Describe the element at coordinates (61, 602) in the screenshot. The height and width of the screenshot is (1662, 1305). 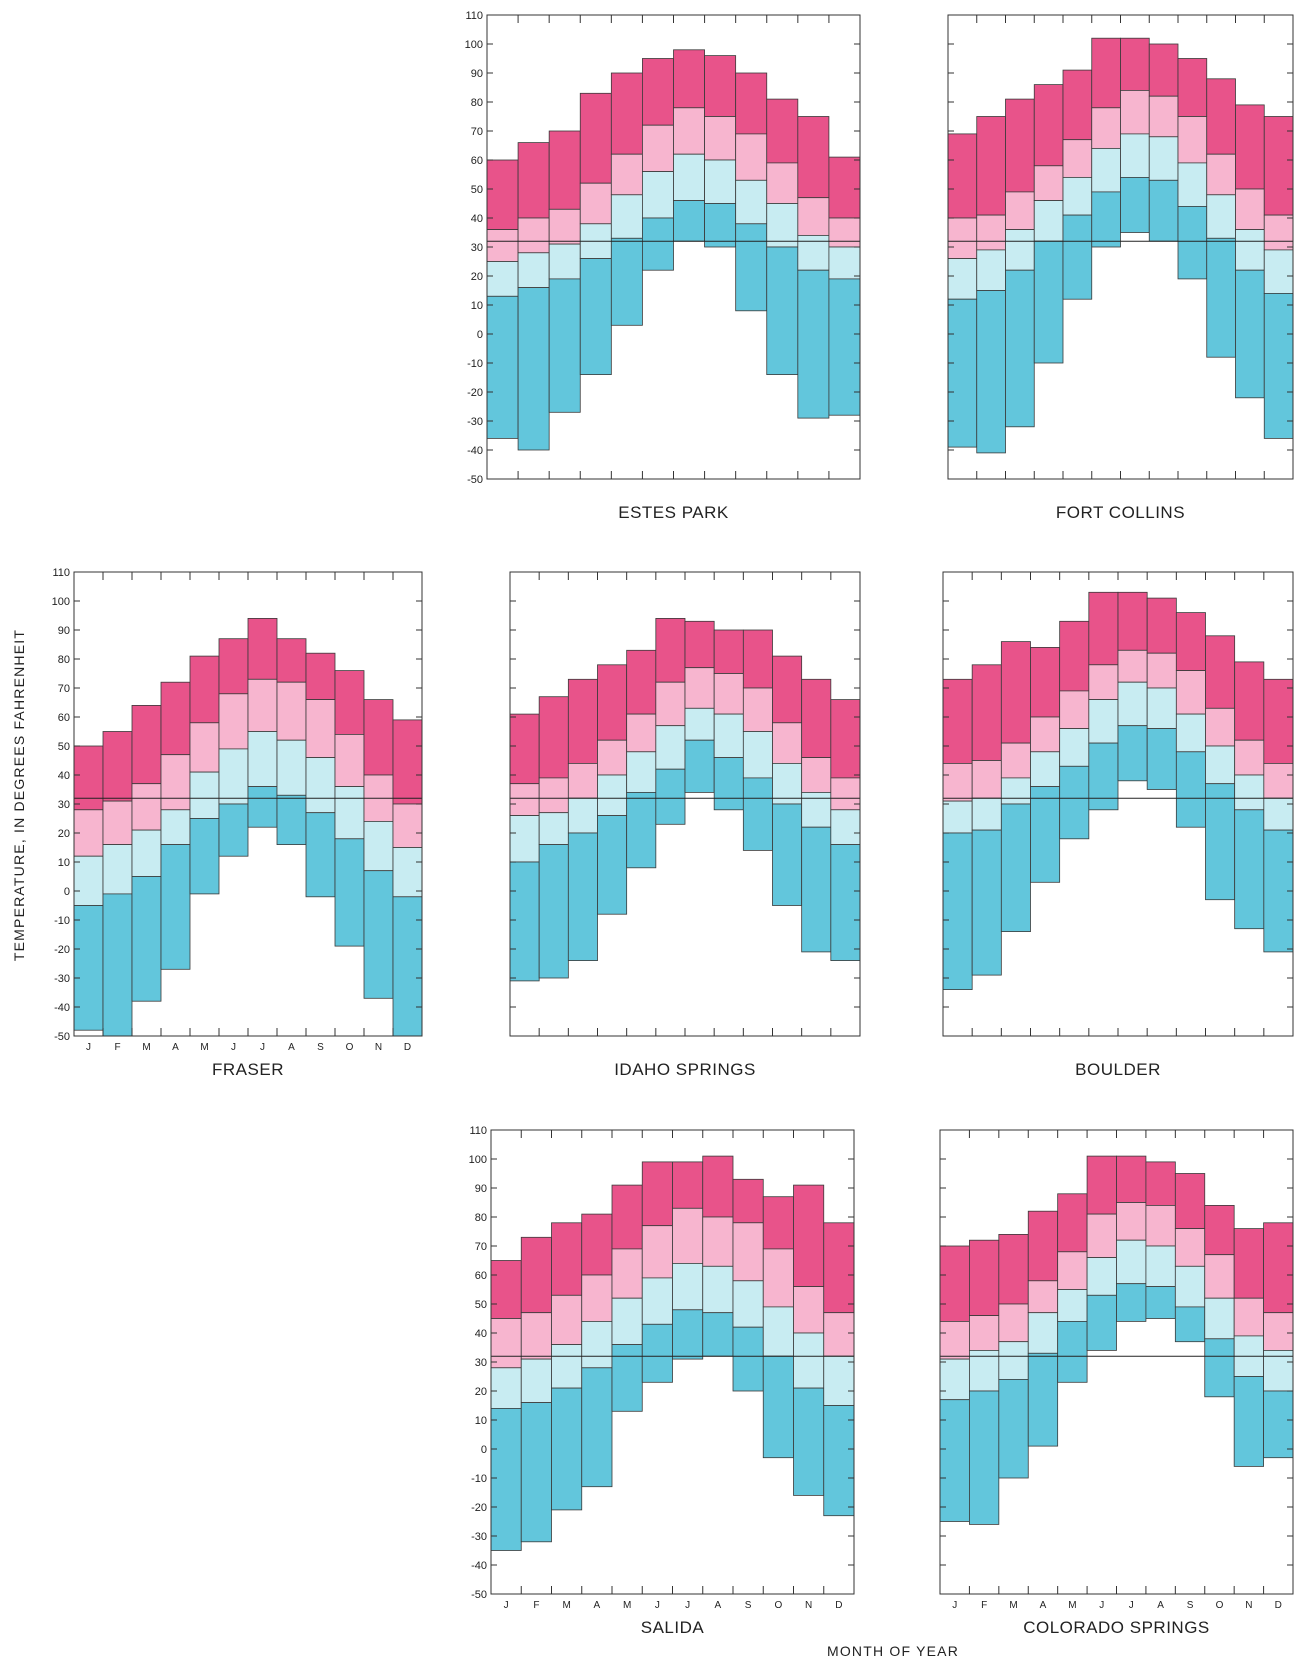
I see `y-tick-label: 100` at that location.